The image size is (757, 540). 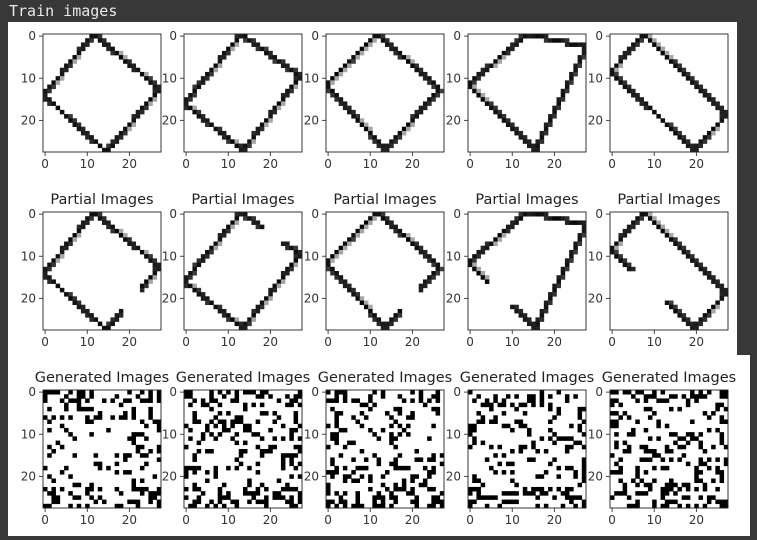 I want to click on x-tick-label: 10, so click(x=228, y=520).